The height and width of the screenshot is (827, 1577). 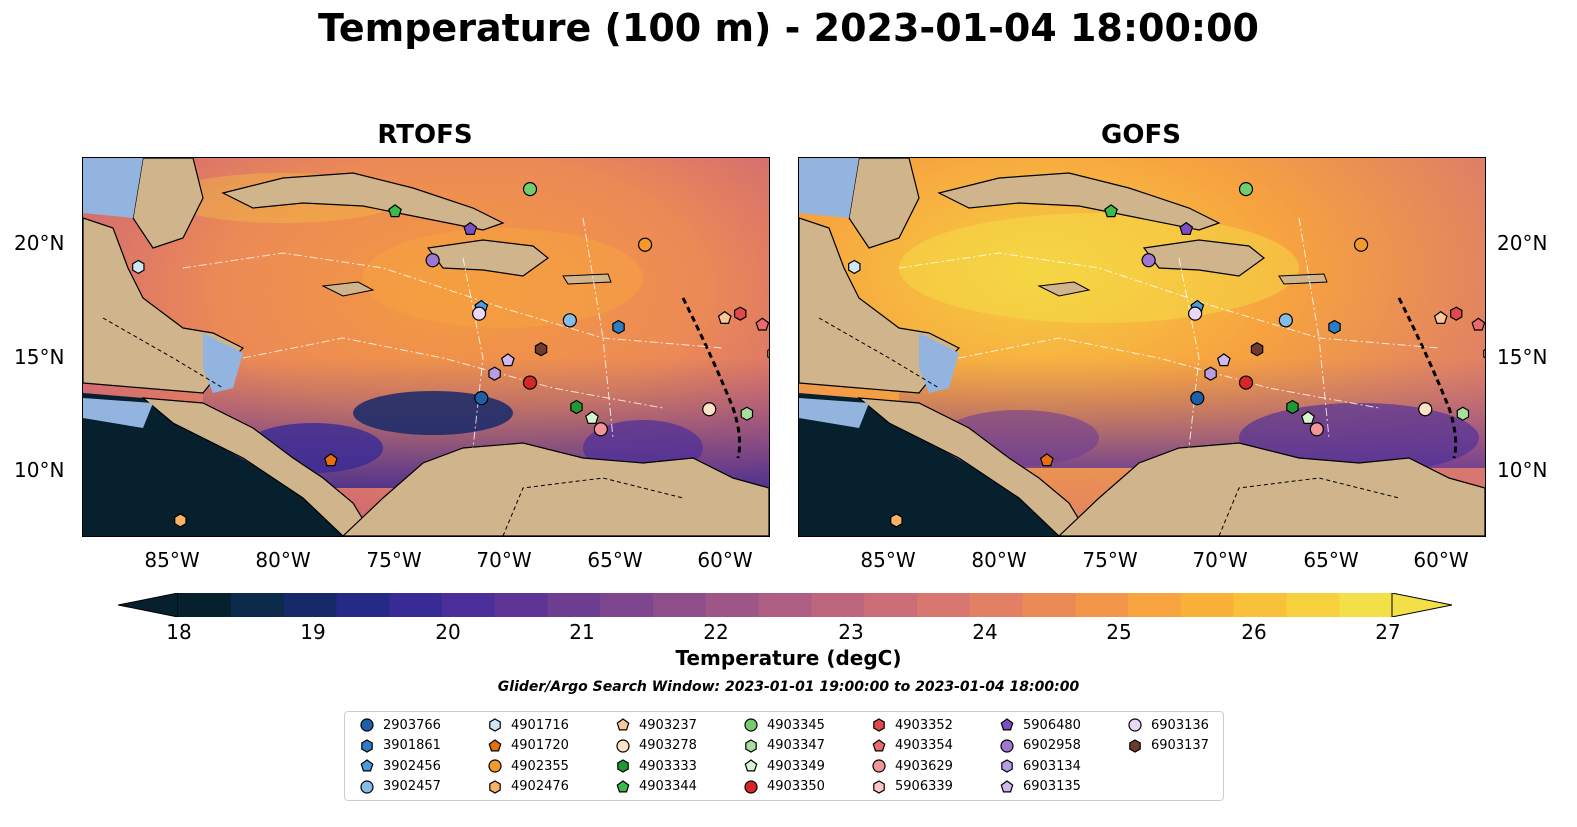 What do you see at coordinates (668, 745) in the screenshot?
I see `legend-label: 4903278` at bounding box center [668, 745].